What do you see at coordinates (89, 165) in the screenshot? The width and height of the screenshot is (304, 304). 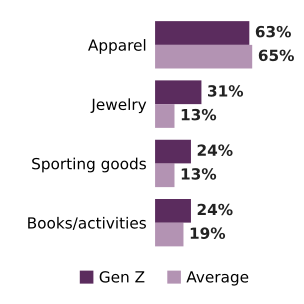 I see `y-tick-label: Sporting goods` at bounding box center [89, 165].